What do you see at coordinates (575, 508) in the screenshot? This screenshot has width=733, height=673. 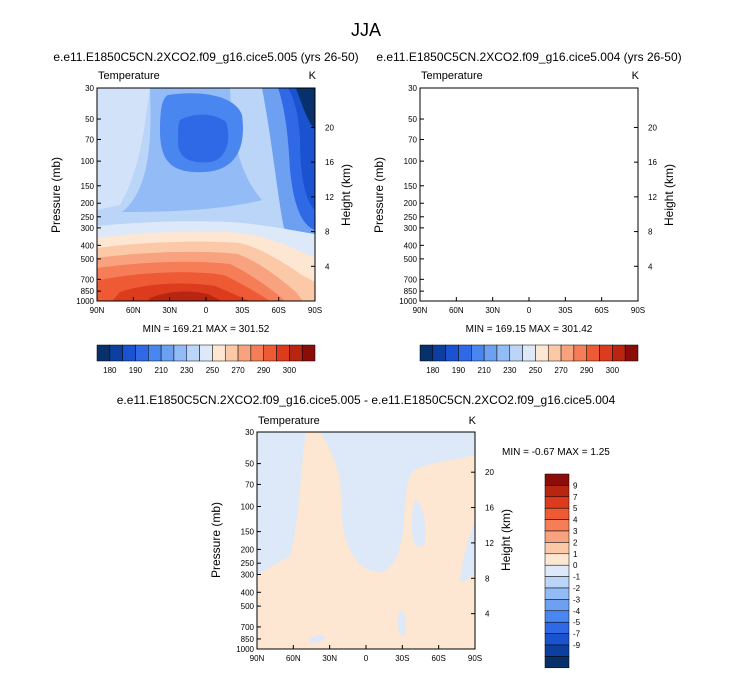 I see `colorbar-label: 5` at bounding box center [575, 508].